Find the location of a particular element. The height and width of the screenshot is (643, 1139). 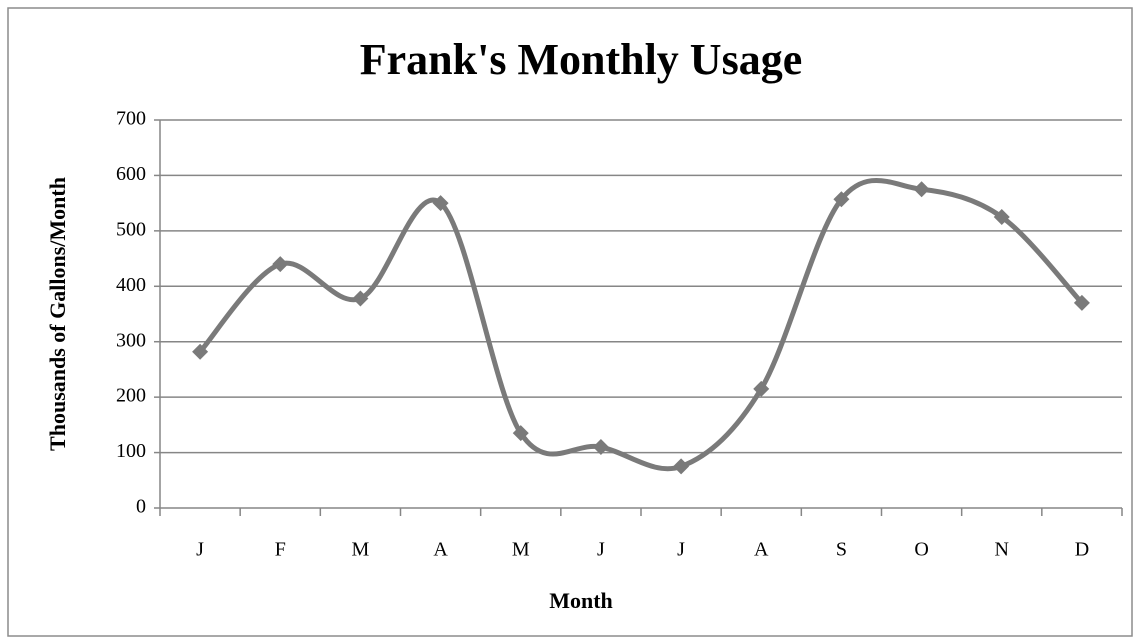

chart-title: Frank's Monthly Usage is located at coordinates (581, 59).